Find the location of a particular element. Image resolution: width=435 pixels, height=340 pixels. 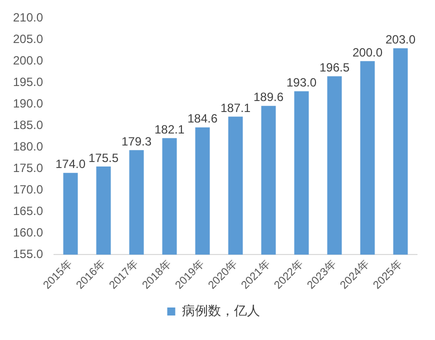

data-label: 187.1 is located at coordinates (235, 107).